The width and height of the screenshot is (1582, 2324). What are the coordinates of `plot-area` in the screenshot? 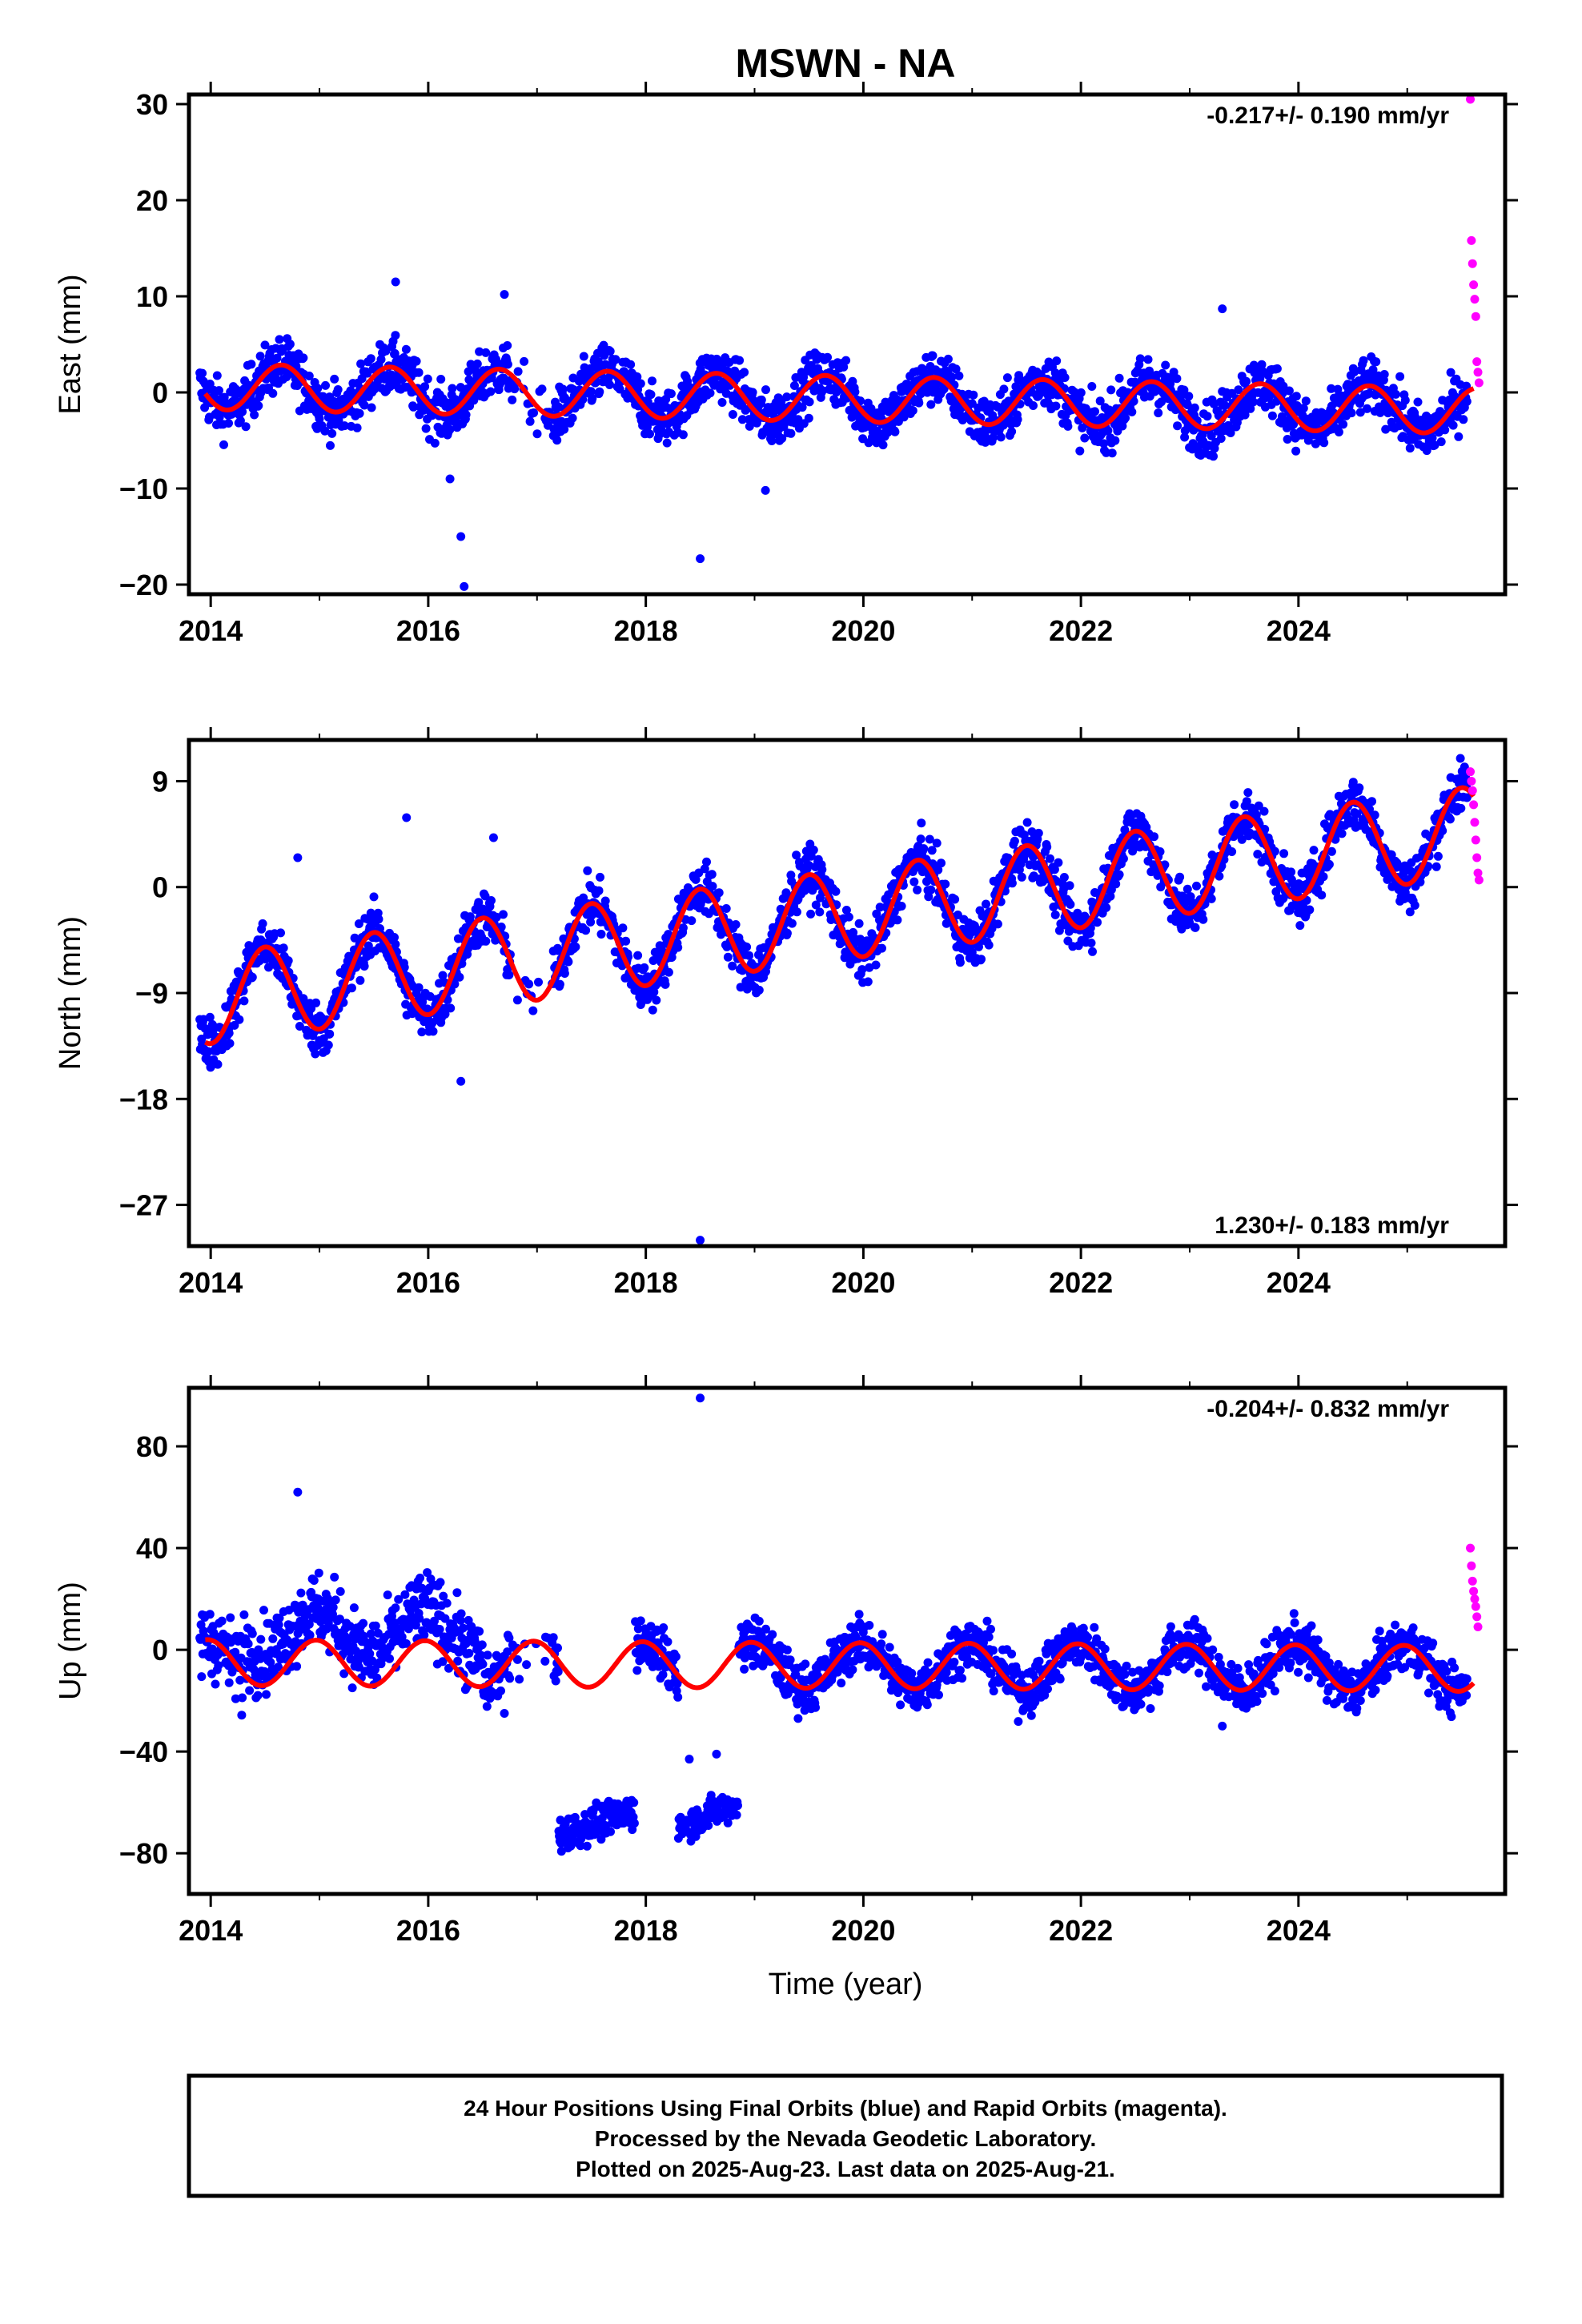 It's located at (835, 434).